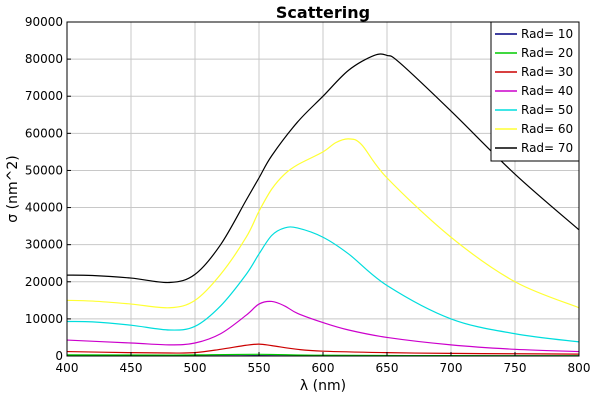  I want to click on legend-label: Rad= 10, so click(547, 34).